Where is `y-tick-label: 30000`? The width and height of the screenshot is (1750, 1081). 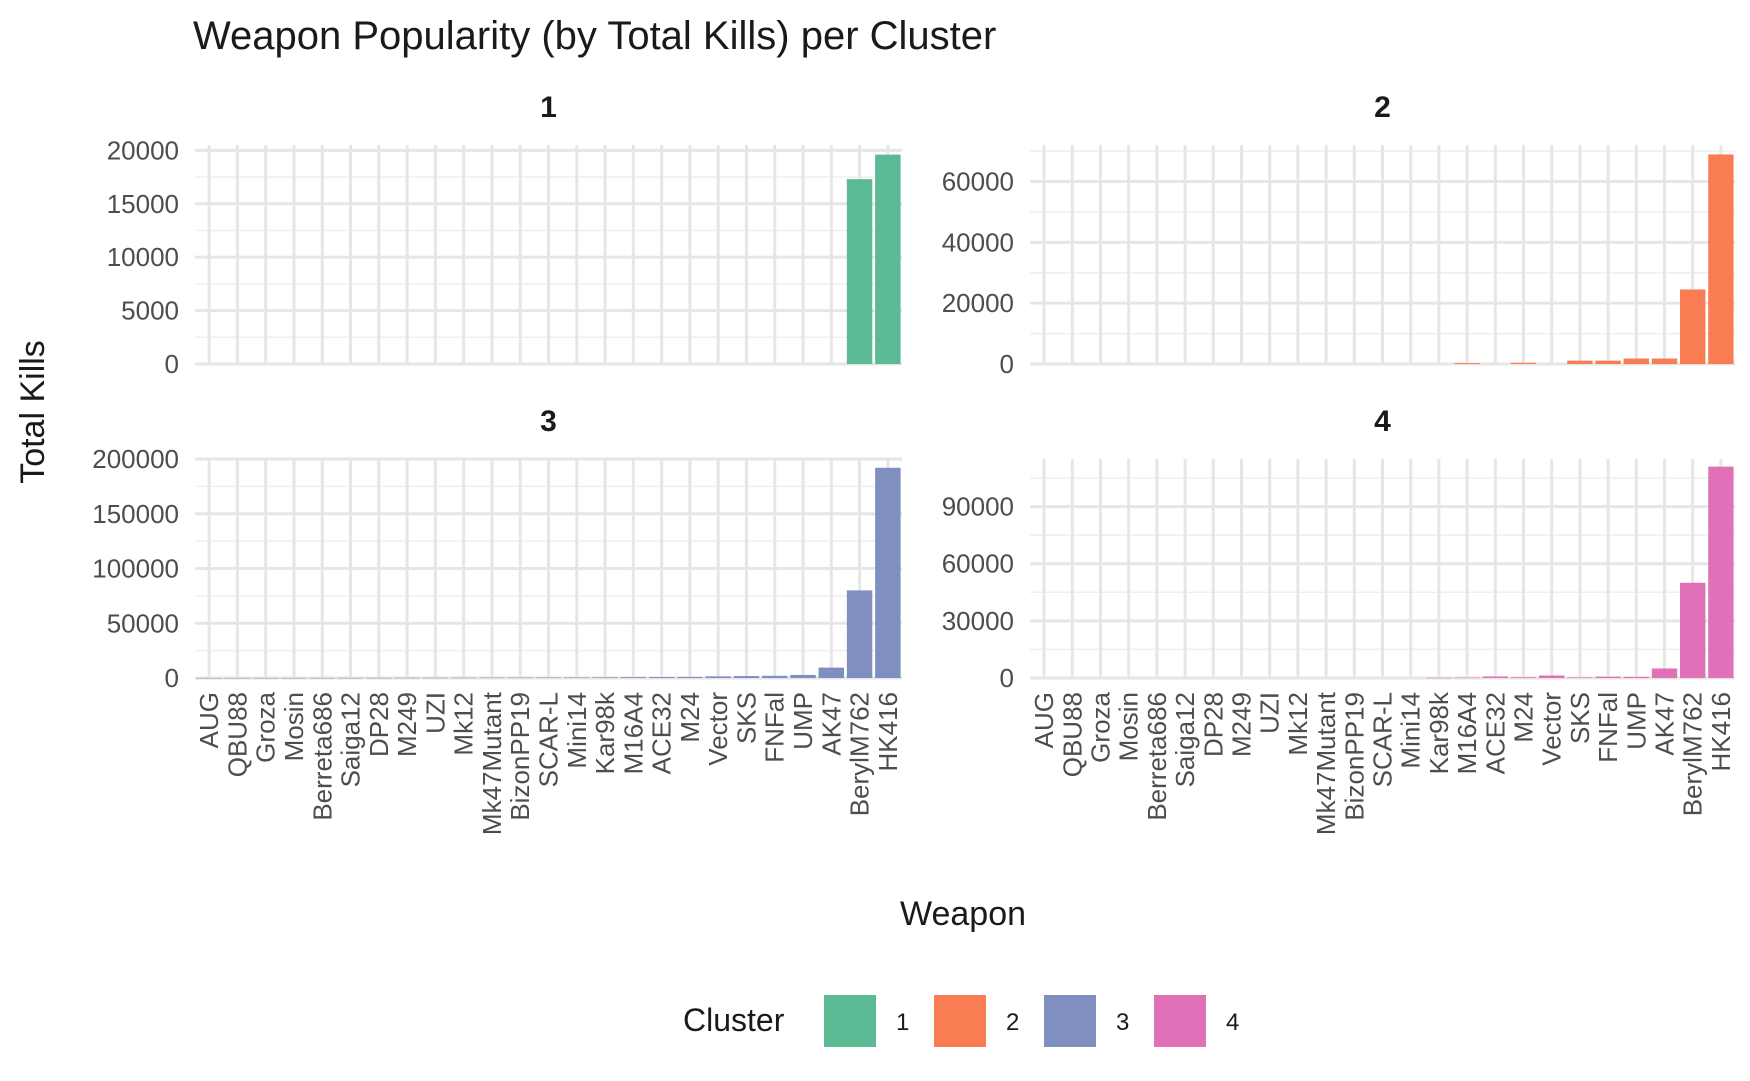
y-tick-label: 30000 is located at coordinates (978, 621).